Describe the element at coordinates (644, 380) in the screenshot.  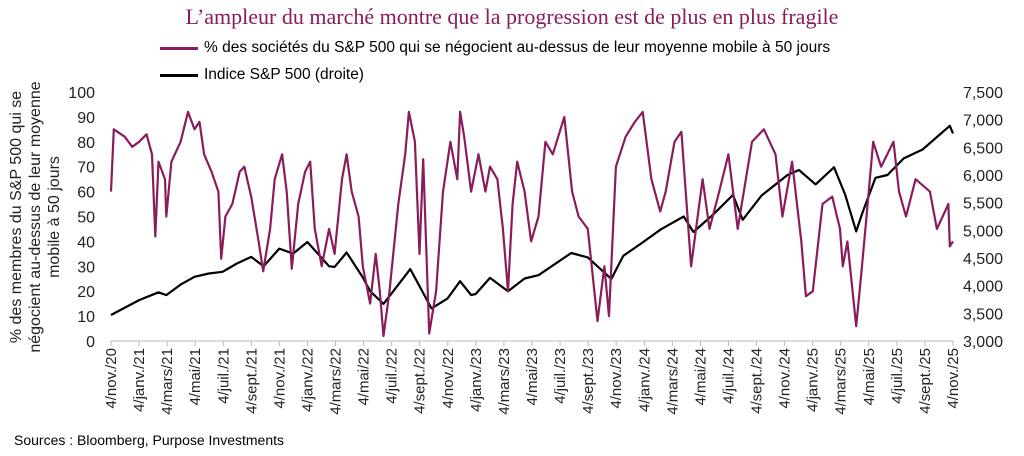
I see `x-tick-label: 4/janv./24` at that location.